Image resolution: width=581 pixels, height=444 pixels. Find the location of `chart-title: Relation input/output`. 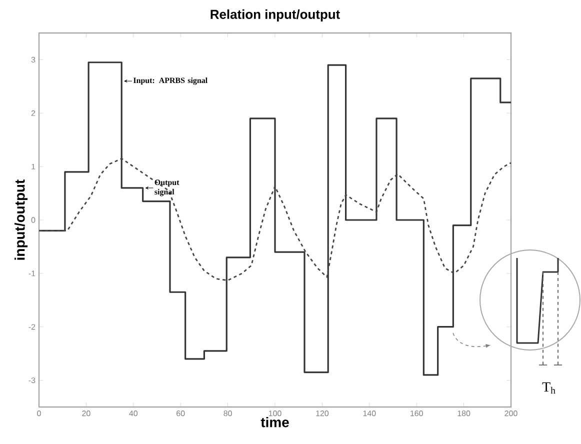

chart-title: Relation input/output is located at coordinates (275, 15).